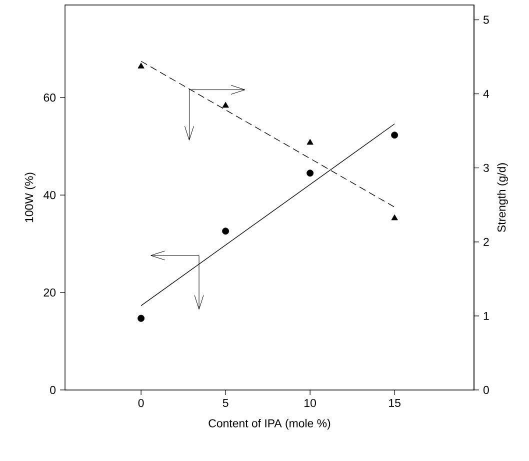  I want to click on y-tick-label: 20, so click(50, 292).